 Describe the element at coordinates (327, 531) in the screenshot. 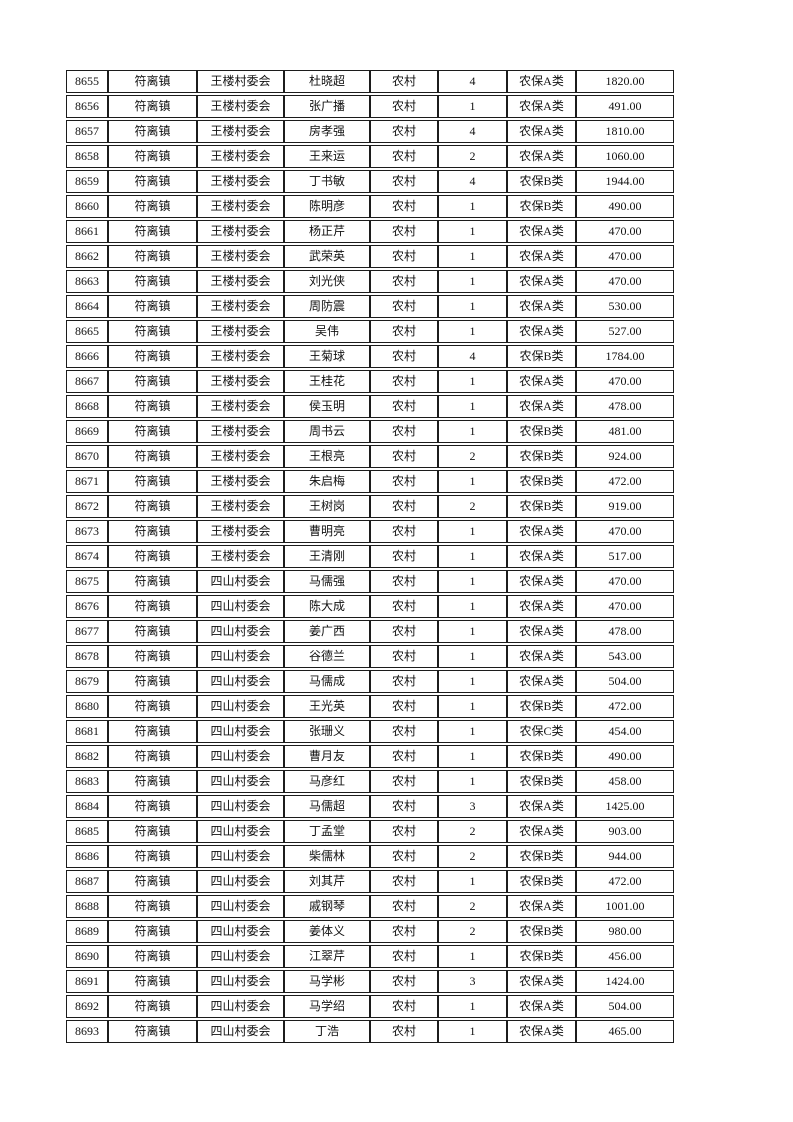

I see `cell-person-name: 曹明亮` at that location.